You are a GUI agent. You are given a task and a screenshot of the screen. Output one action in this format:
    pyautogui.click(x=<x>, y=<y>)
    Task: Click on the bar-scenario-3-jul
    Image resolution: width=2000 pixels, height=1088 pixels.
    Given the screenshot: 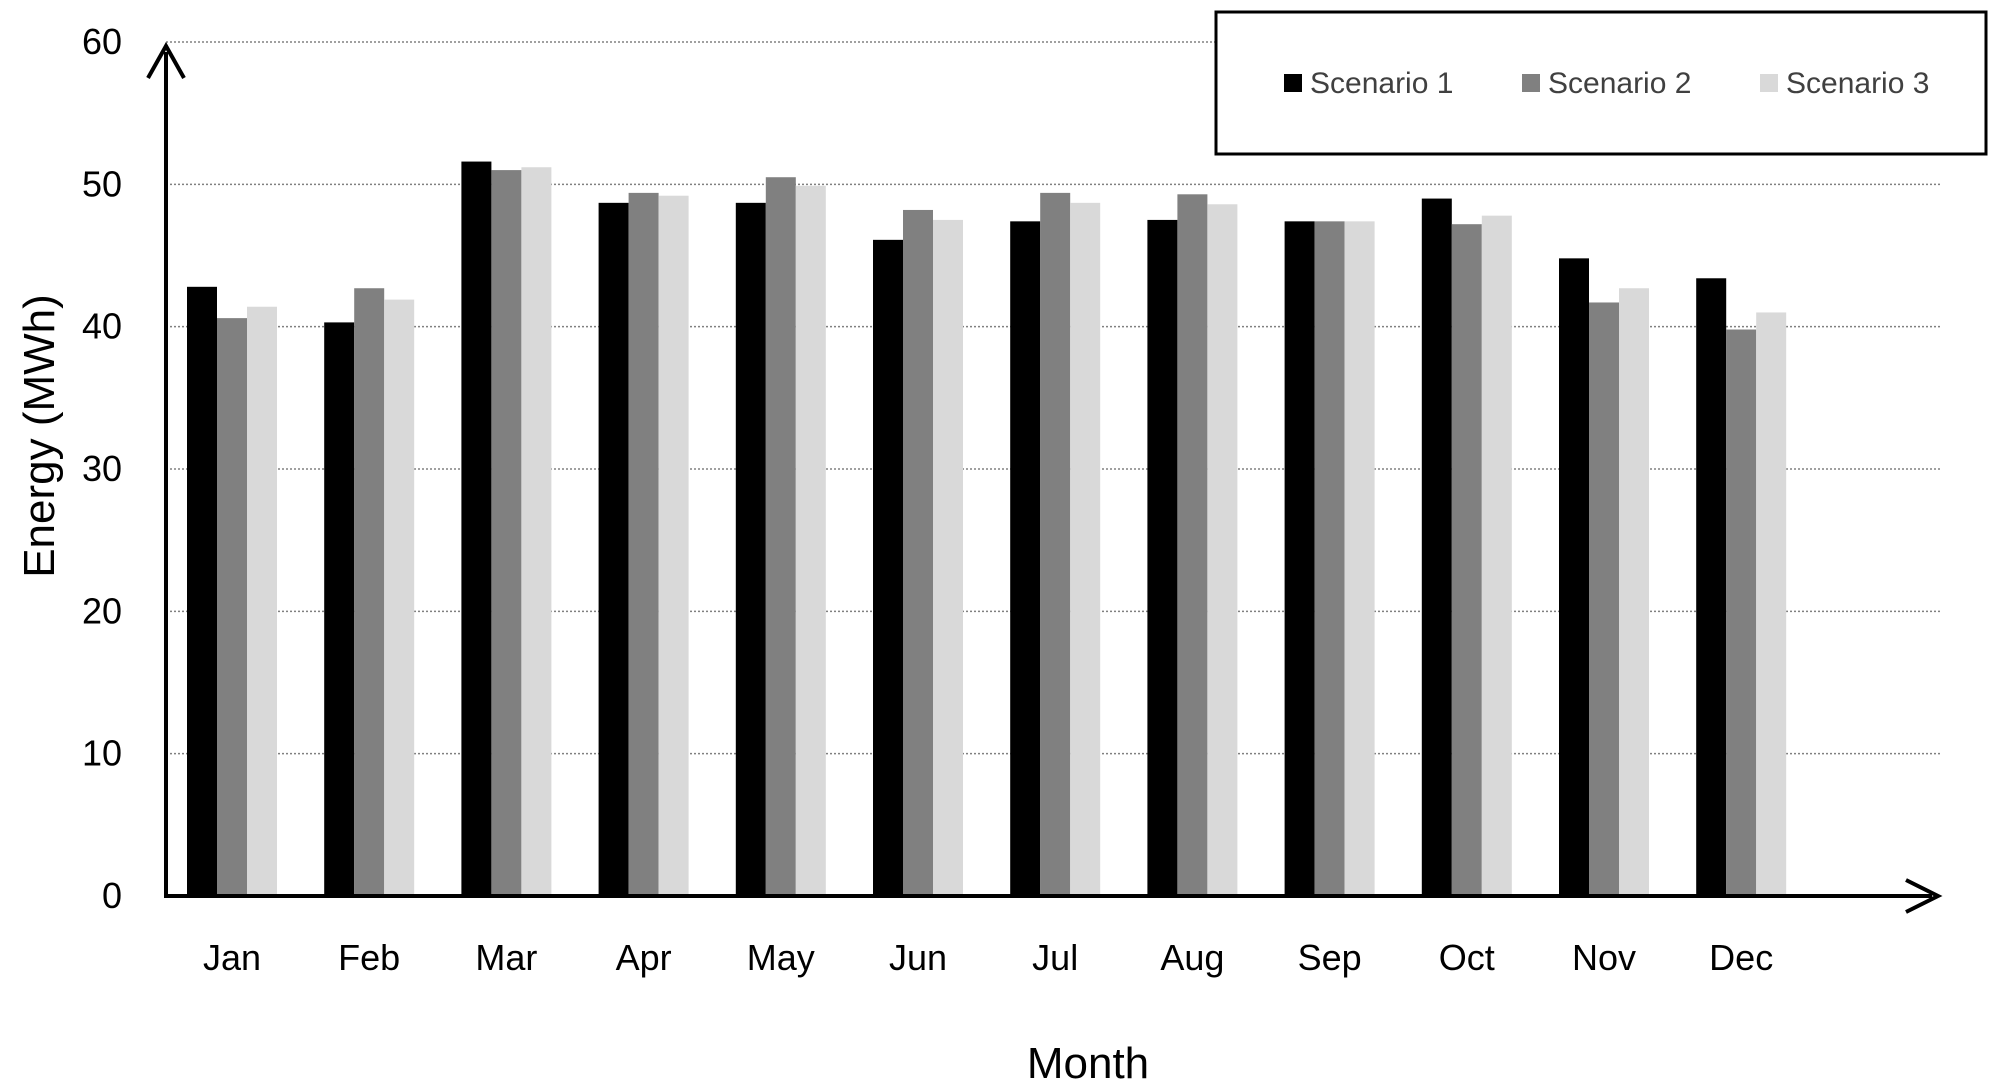 What is the action you would take?
    pyautogui.click(x=1085, y=549)
    